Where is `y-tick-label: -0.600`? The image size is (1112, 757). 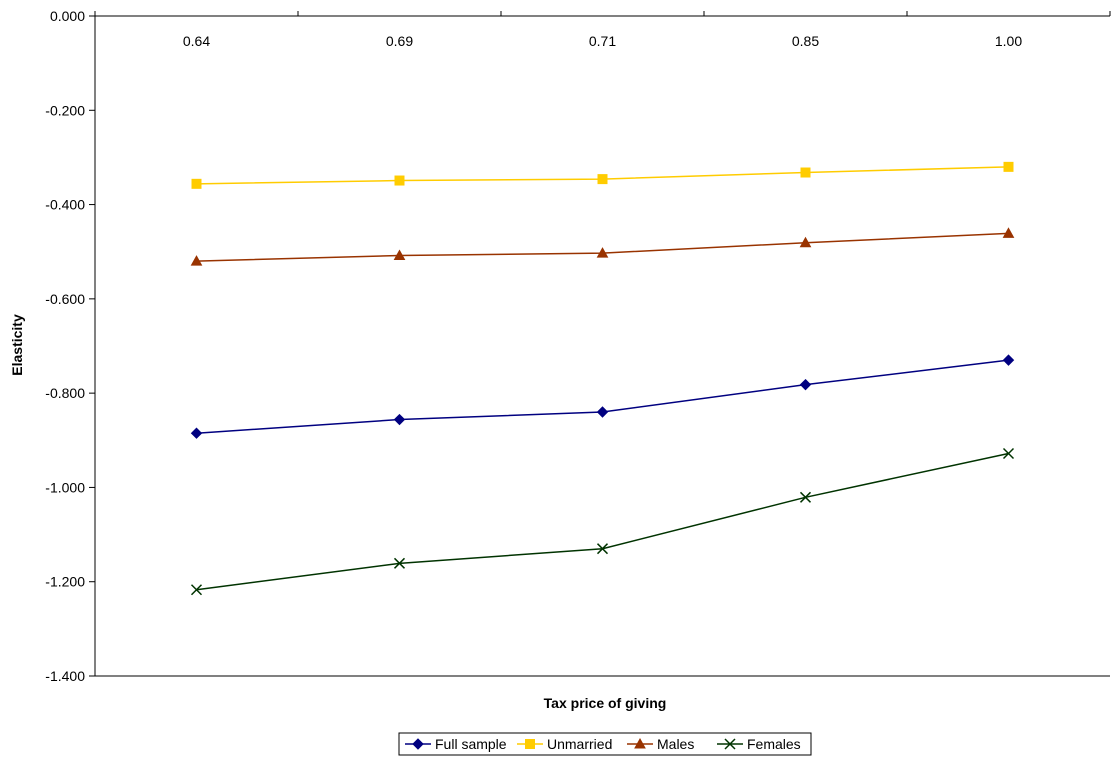 y-tick-label: -0.600 is located at coordinates (65, 299).